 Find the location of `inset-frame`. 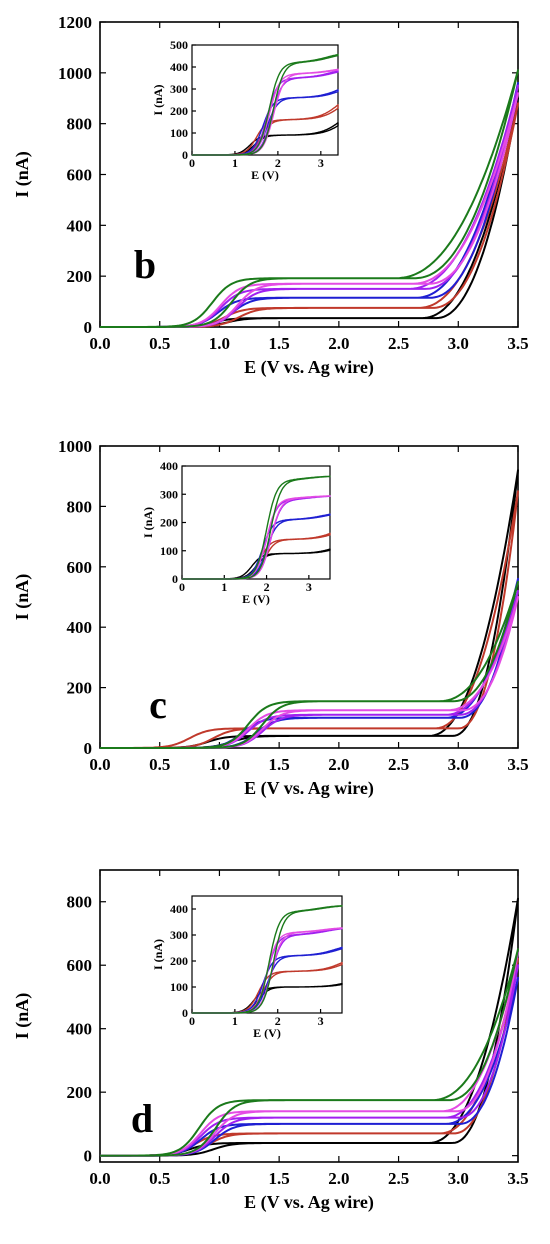

inset-frame is located at coordinates (256, 522).